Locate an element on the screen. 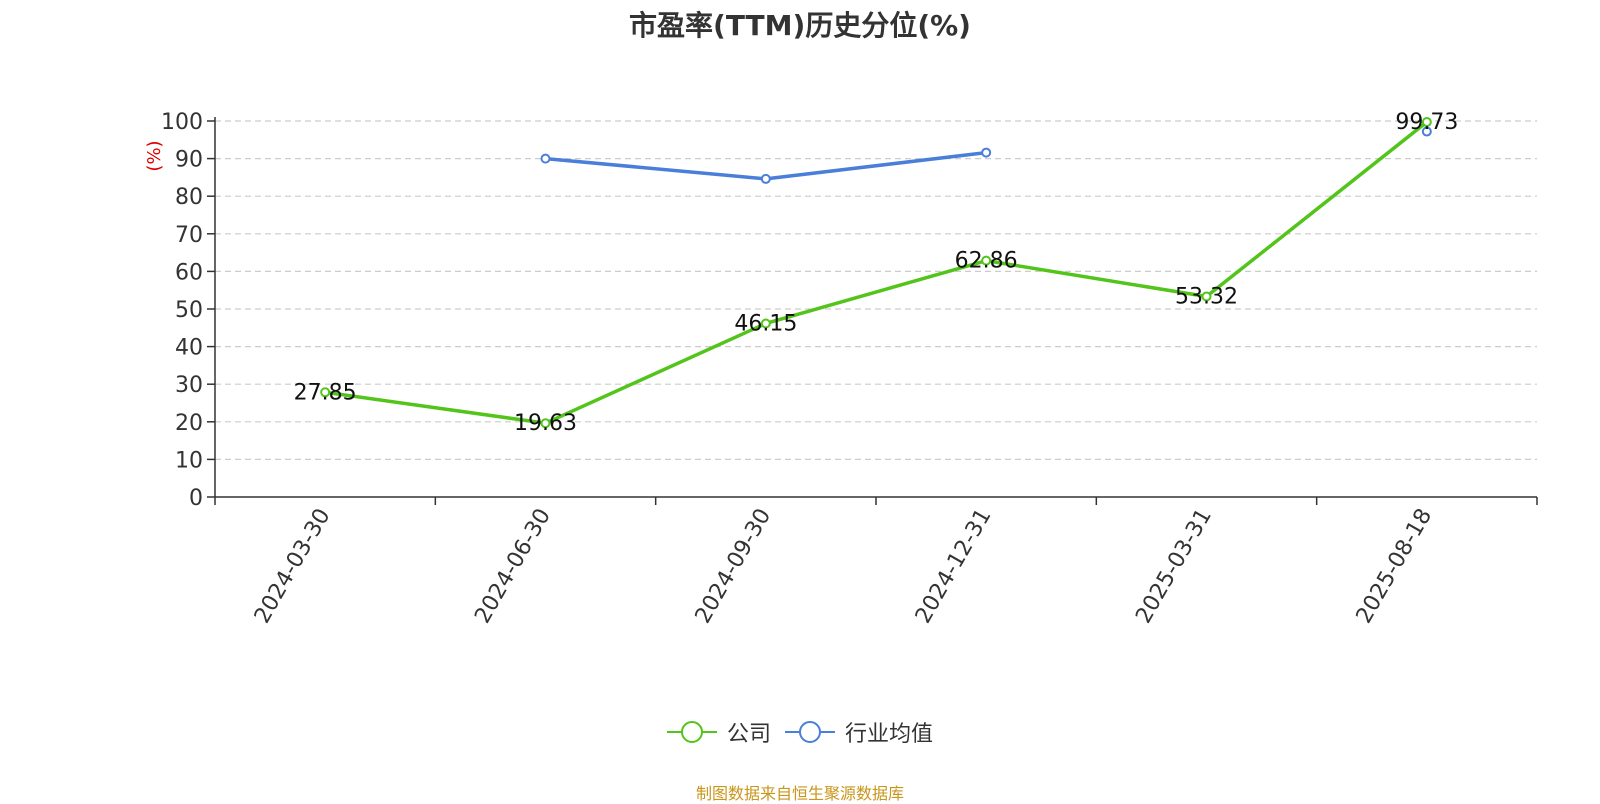 This screenshot has height=804, width=1600. y-tick-label: 70 is located at coordinates (189, 235).